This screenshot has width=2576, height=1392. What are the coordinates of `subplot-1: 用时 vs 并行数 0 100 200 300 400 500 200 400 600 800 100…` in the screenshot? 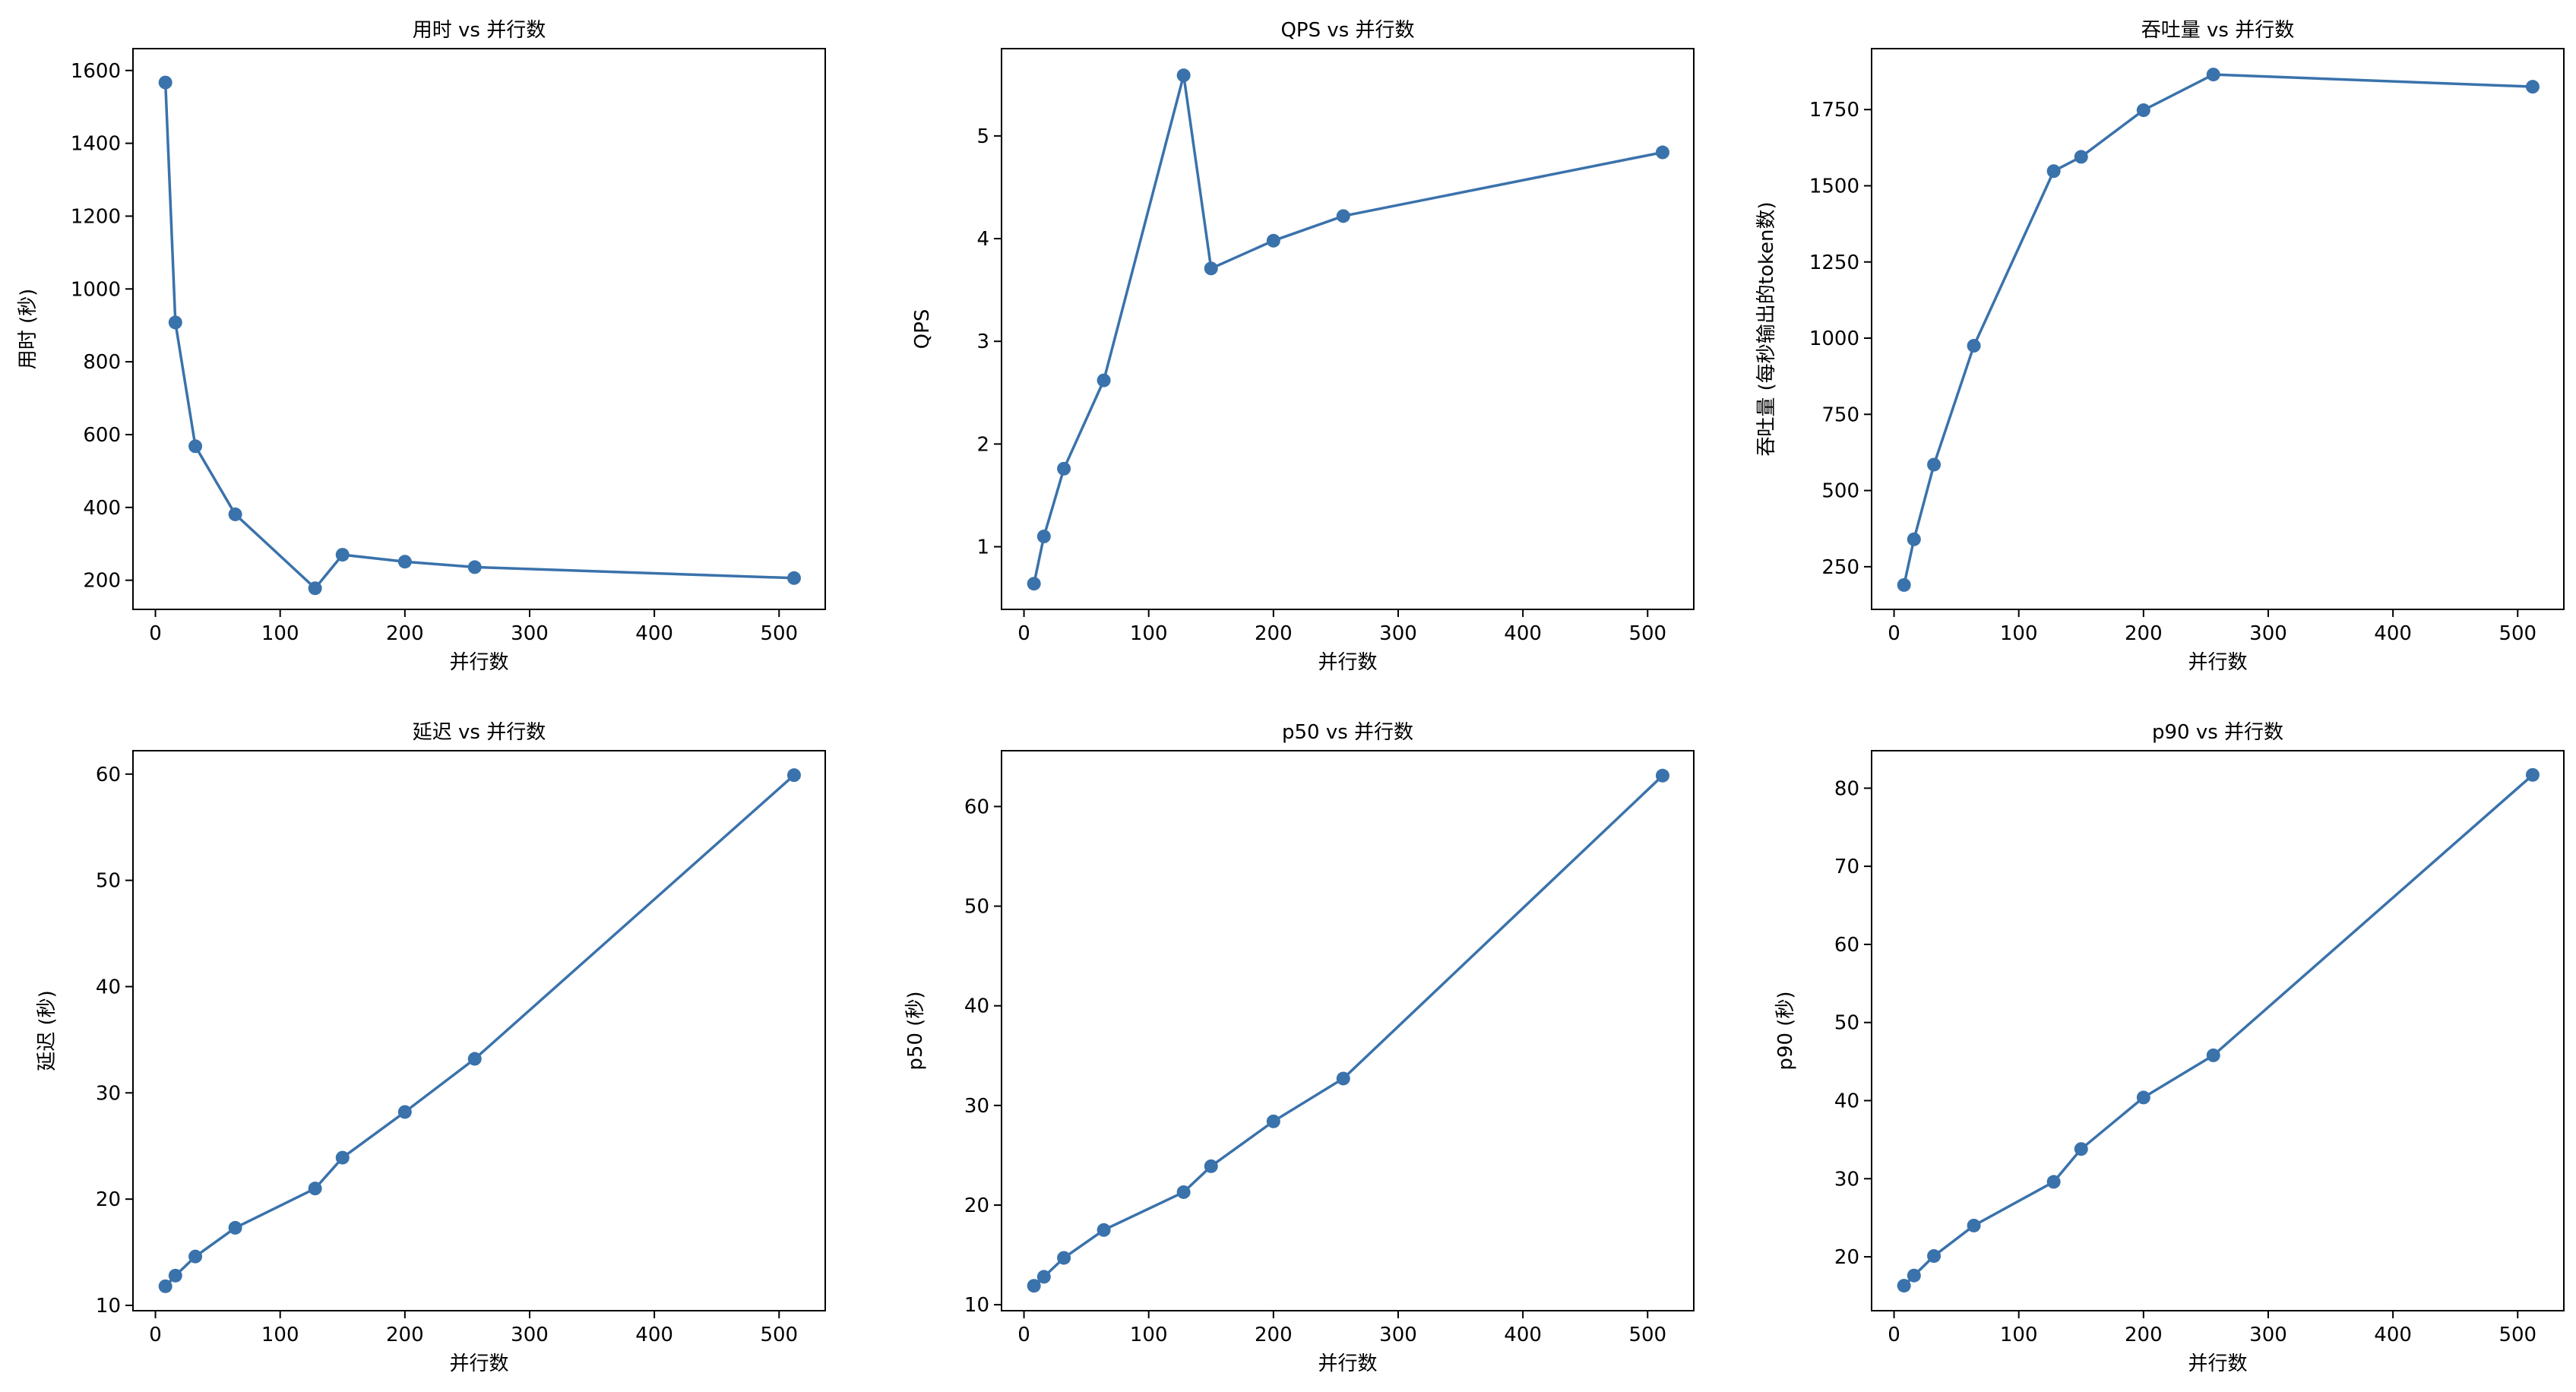 It's located at (421, 346).